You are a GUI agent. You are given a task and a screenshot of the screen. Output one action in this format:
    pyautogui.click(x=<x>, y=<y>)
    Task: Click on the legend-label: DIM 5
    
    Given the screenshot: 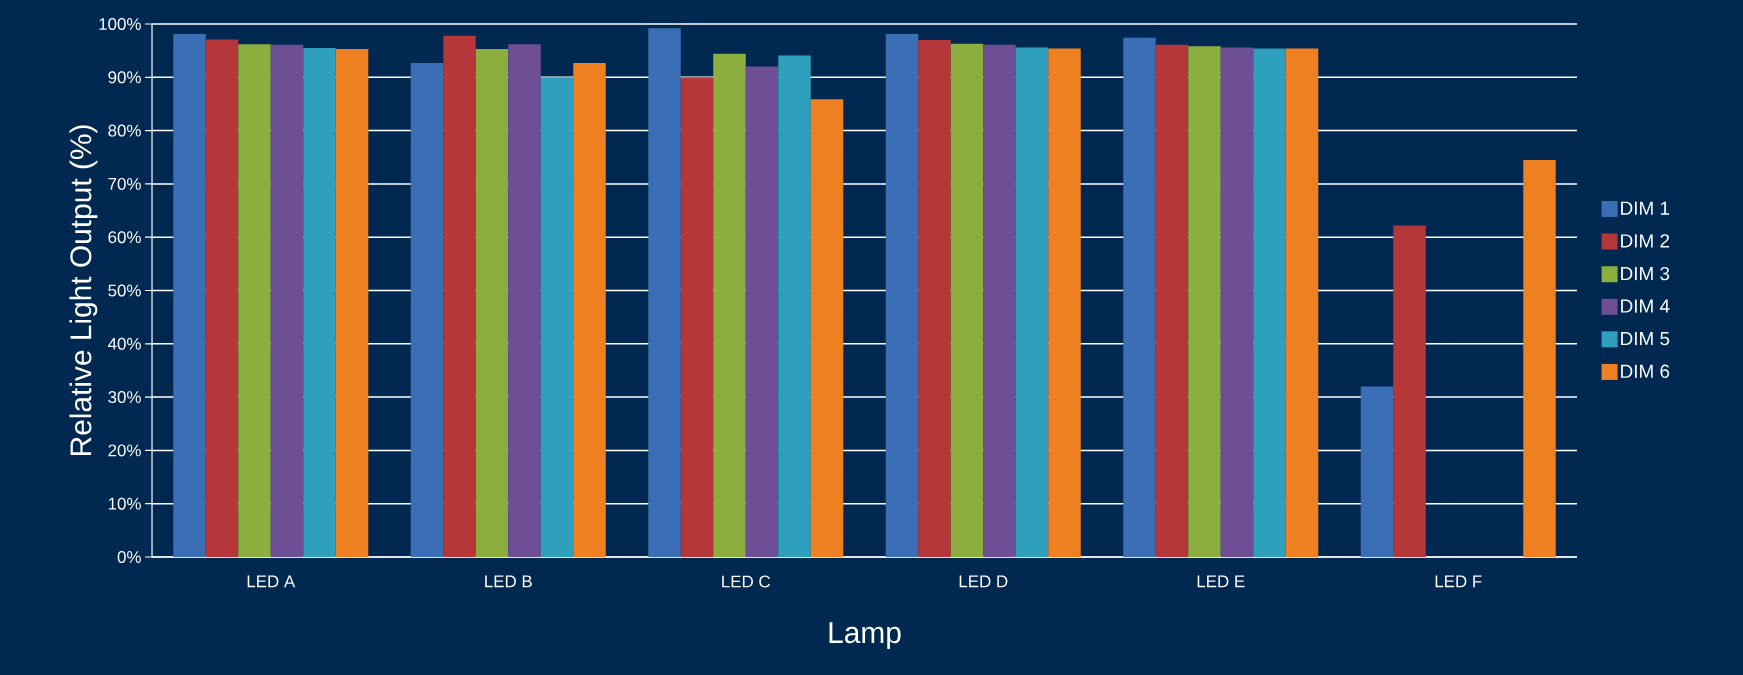 What is the action you would take?
    pyautogui.click(x=1645, y=339)
    